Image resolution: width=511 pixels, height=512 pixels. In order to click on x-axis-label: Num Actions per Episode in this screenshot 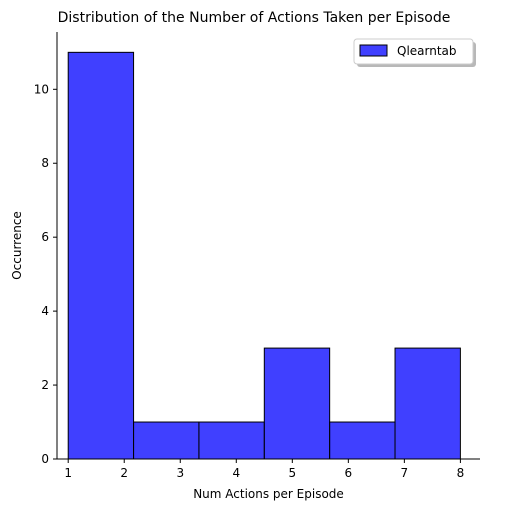, I will do `click(268, 494)`.